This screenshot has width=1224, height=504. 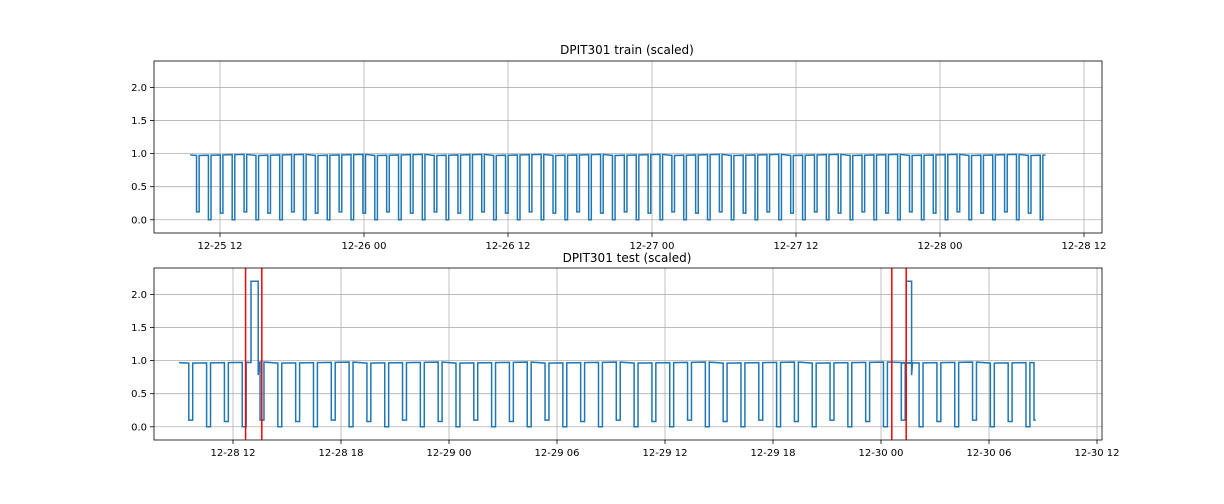 I want to click on x-tick-label: 12-30 00, so click(x=881, y=453).